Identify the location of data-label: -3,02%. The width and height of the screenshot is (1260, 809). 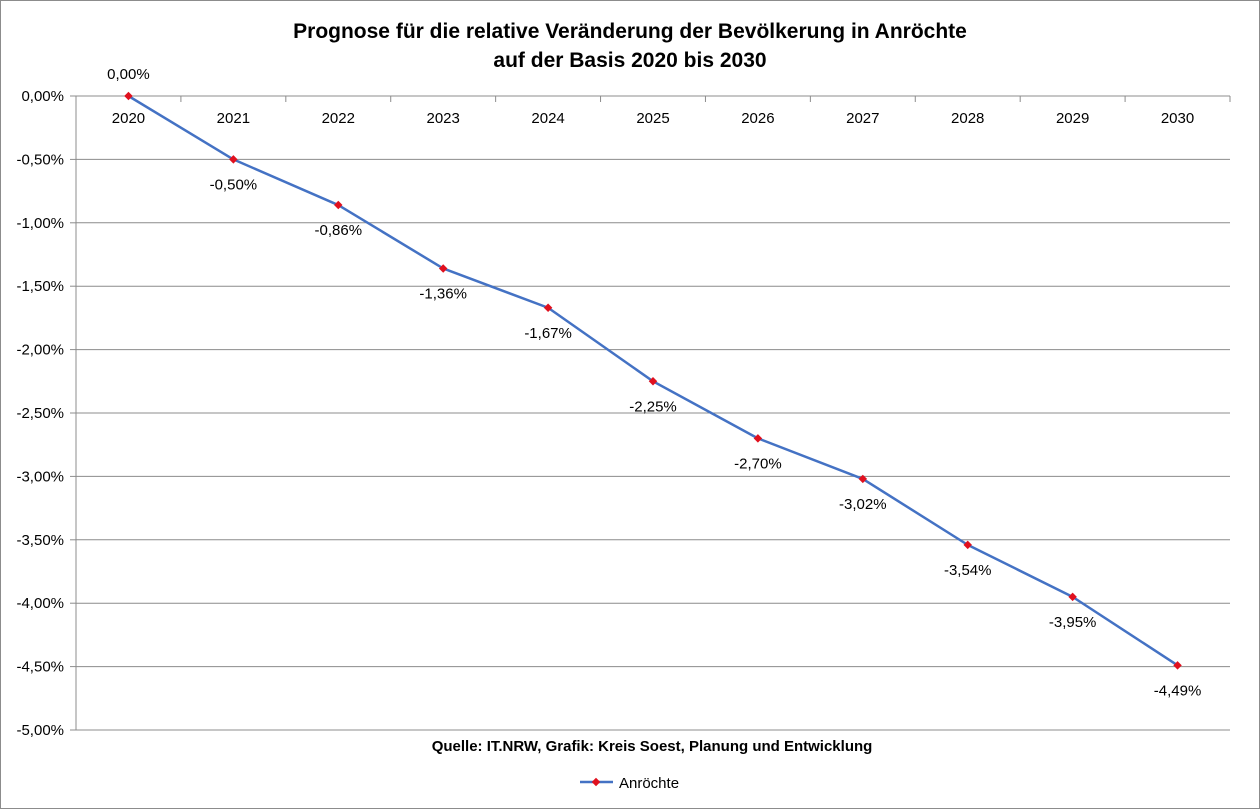
(863, 504).